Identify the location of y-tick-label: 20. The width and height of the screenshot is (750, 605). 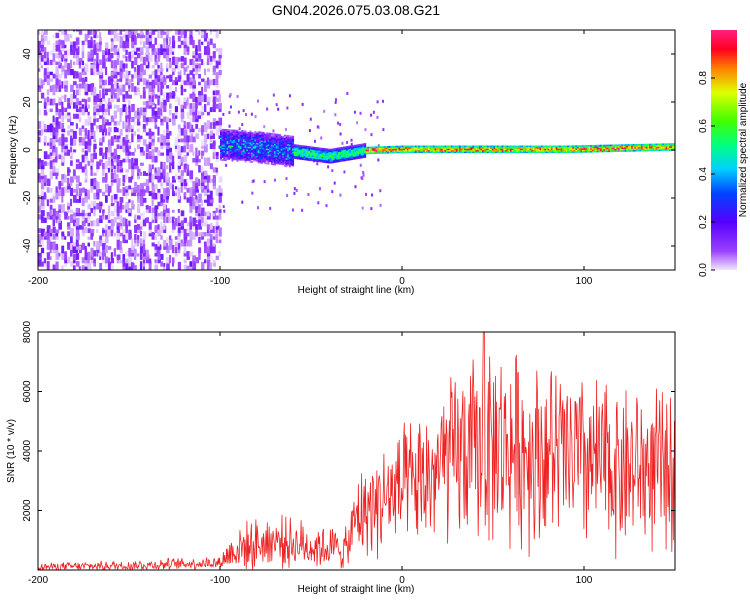
(27, 102).